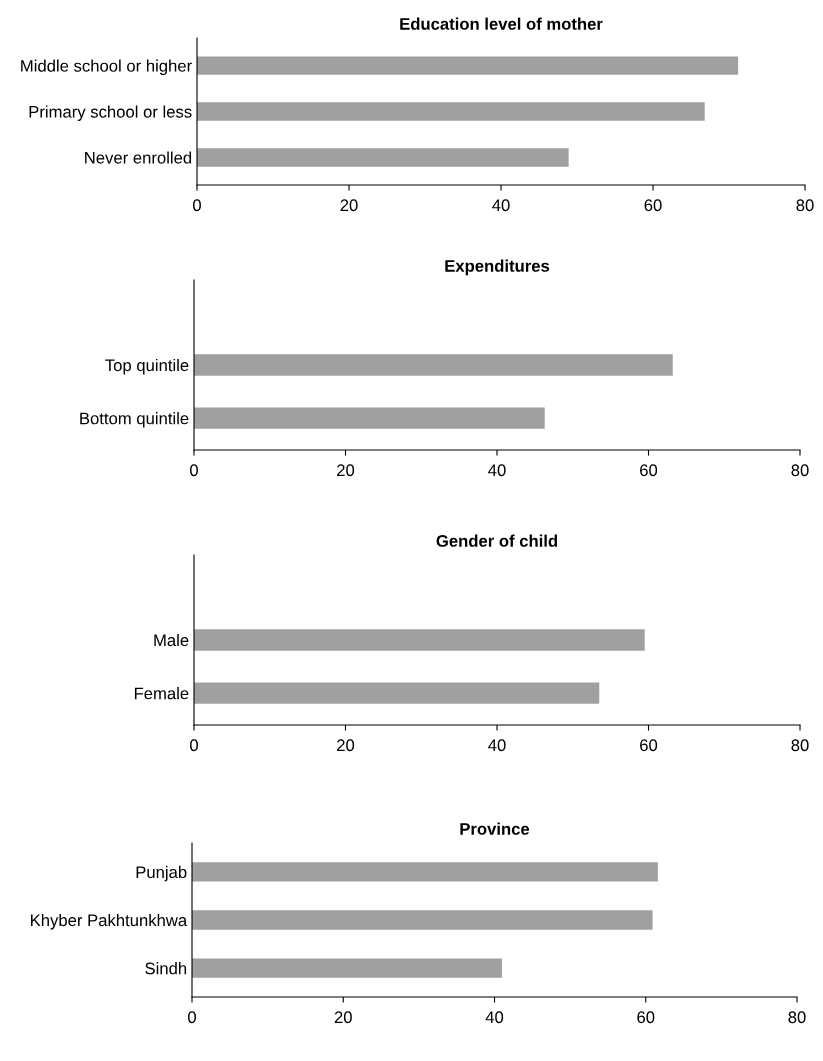 This screenshot has width=823, height=1061. I want to click on y-tick-label: Punjab, so click(161, 873).